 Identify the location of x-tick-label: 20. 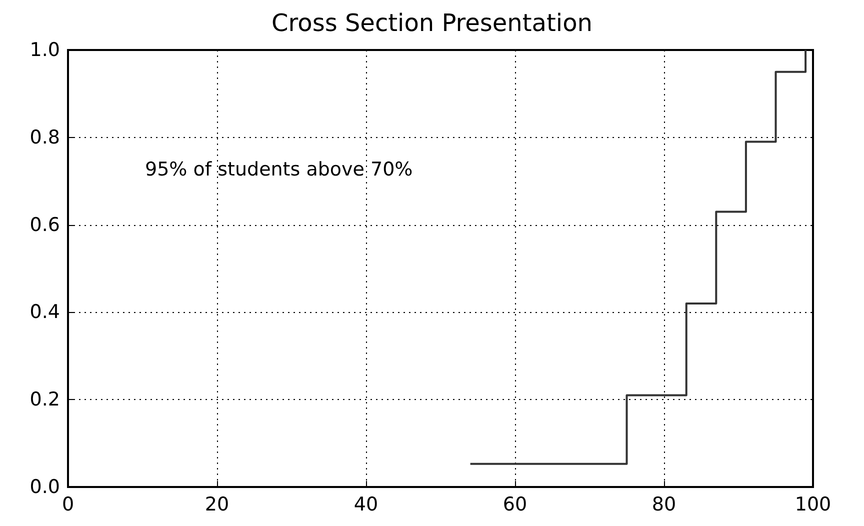
(217, 505).